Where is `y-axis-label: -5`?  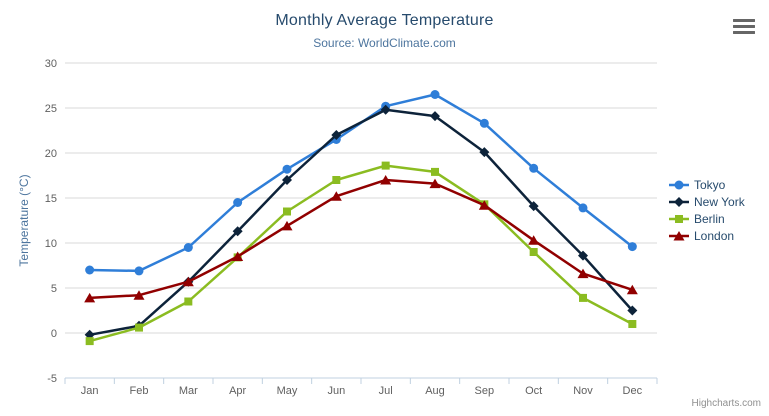
y-axis-label: -5 is located at coordinates (52, 379).